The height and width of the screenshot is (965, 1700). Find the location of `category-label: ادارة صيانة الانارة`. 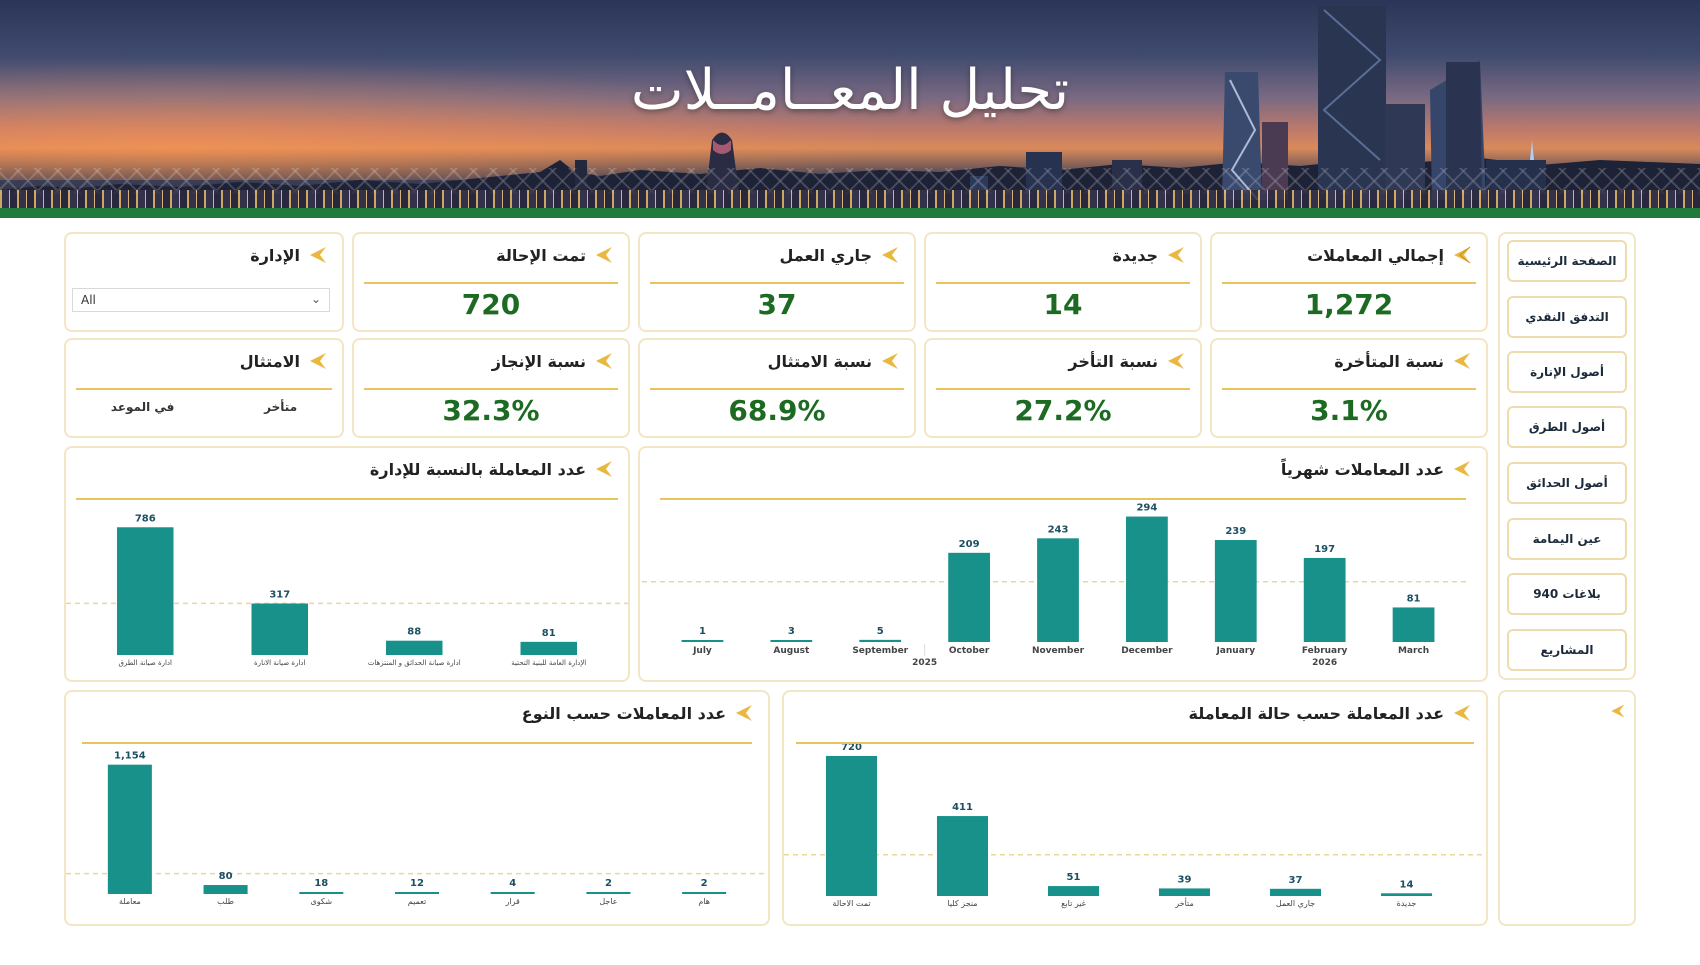

category-label: ادارة صيانة الانارة is located at coordinates (280, 663).